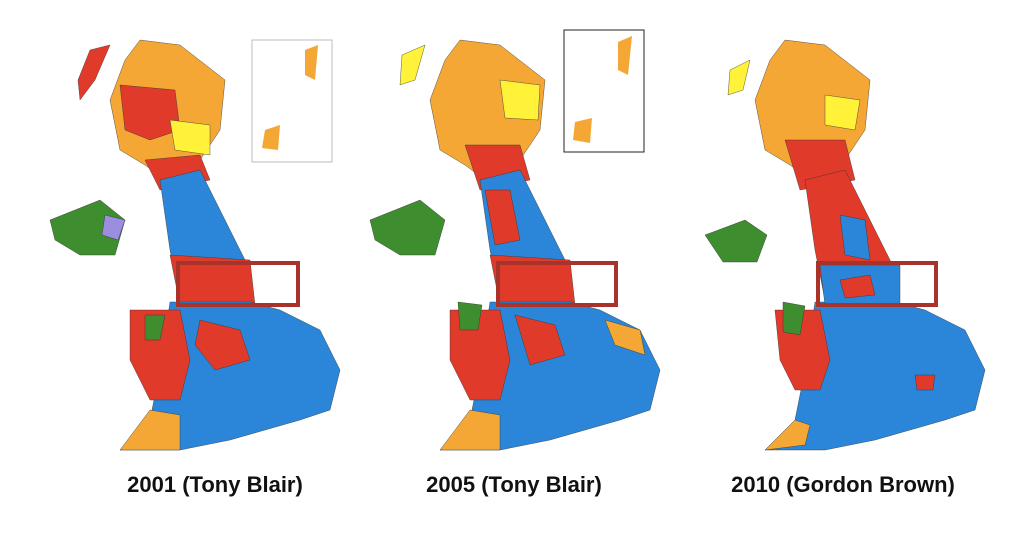  Describe the element at coordinates (215, 484) in the screenshot. I see `map-caption: 2001 (Tony Blair)` at that location.